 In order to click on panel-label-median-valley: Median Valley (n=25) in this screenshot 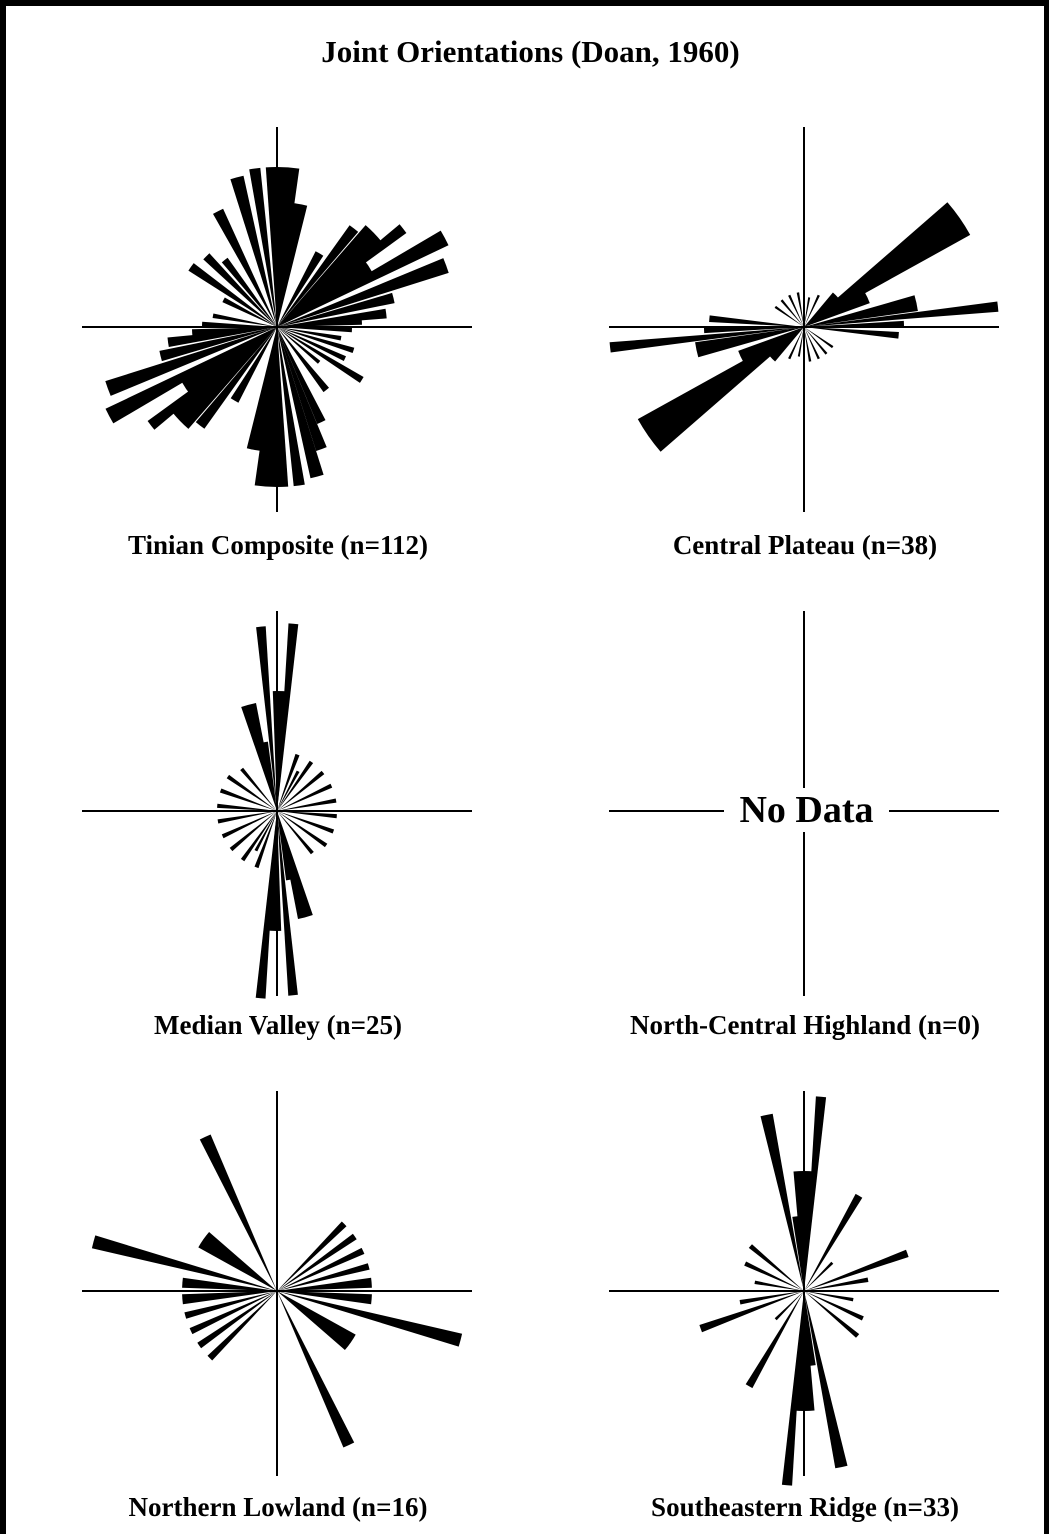, I will do `click(278, 1025)`.